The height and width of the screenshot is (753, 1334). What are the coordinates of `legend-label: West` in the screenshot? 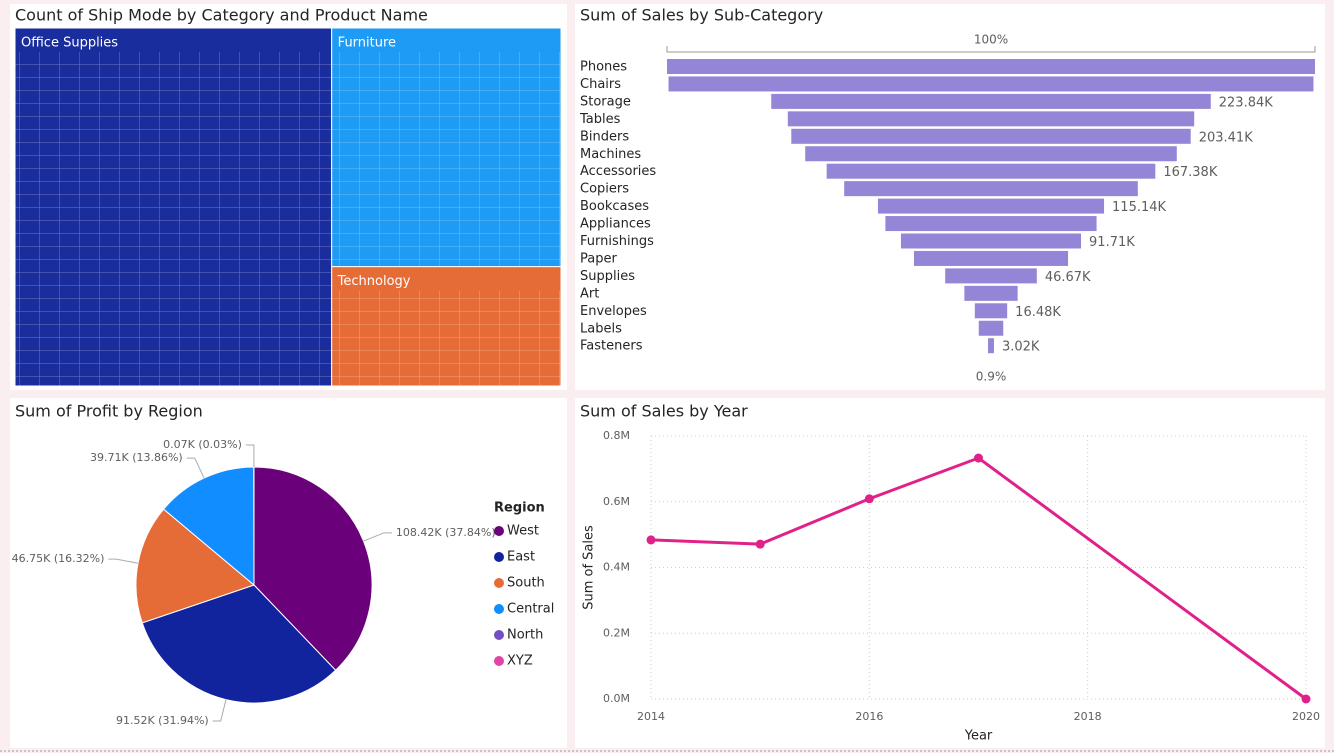 It's located at (523, 531).